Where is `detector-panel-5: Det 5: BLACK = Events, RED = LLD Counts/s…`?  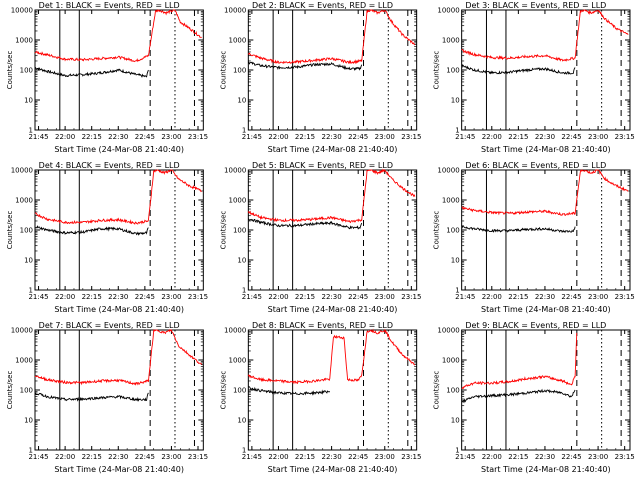 detector-panel-5: Det 5: BLACK = Events, RED = LLD Counts/s… is located at coordinates (320, 237).